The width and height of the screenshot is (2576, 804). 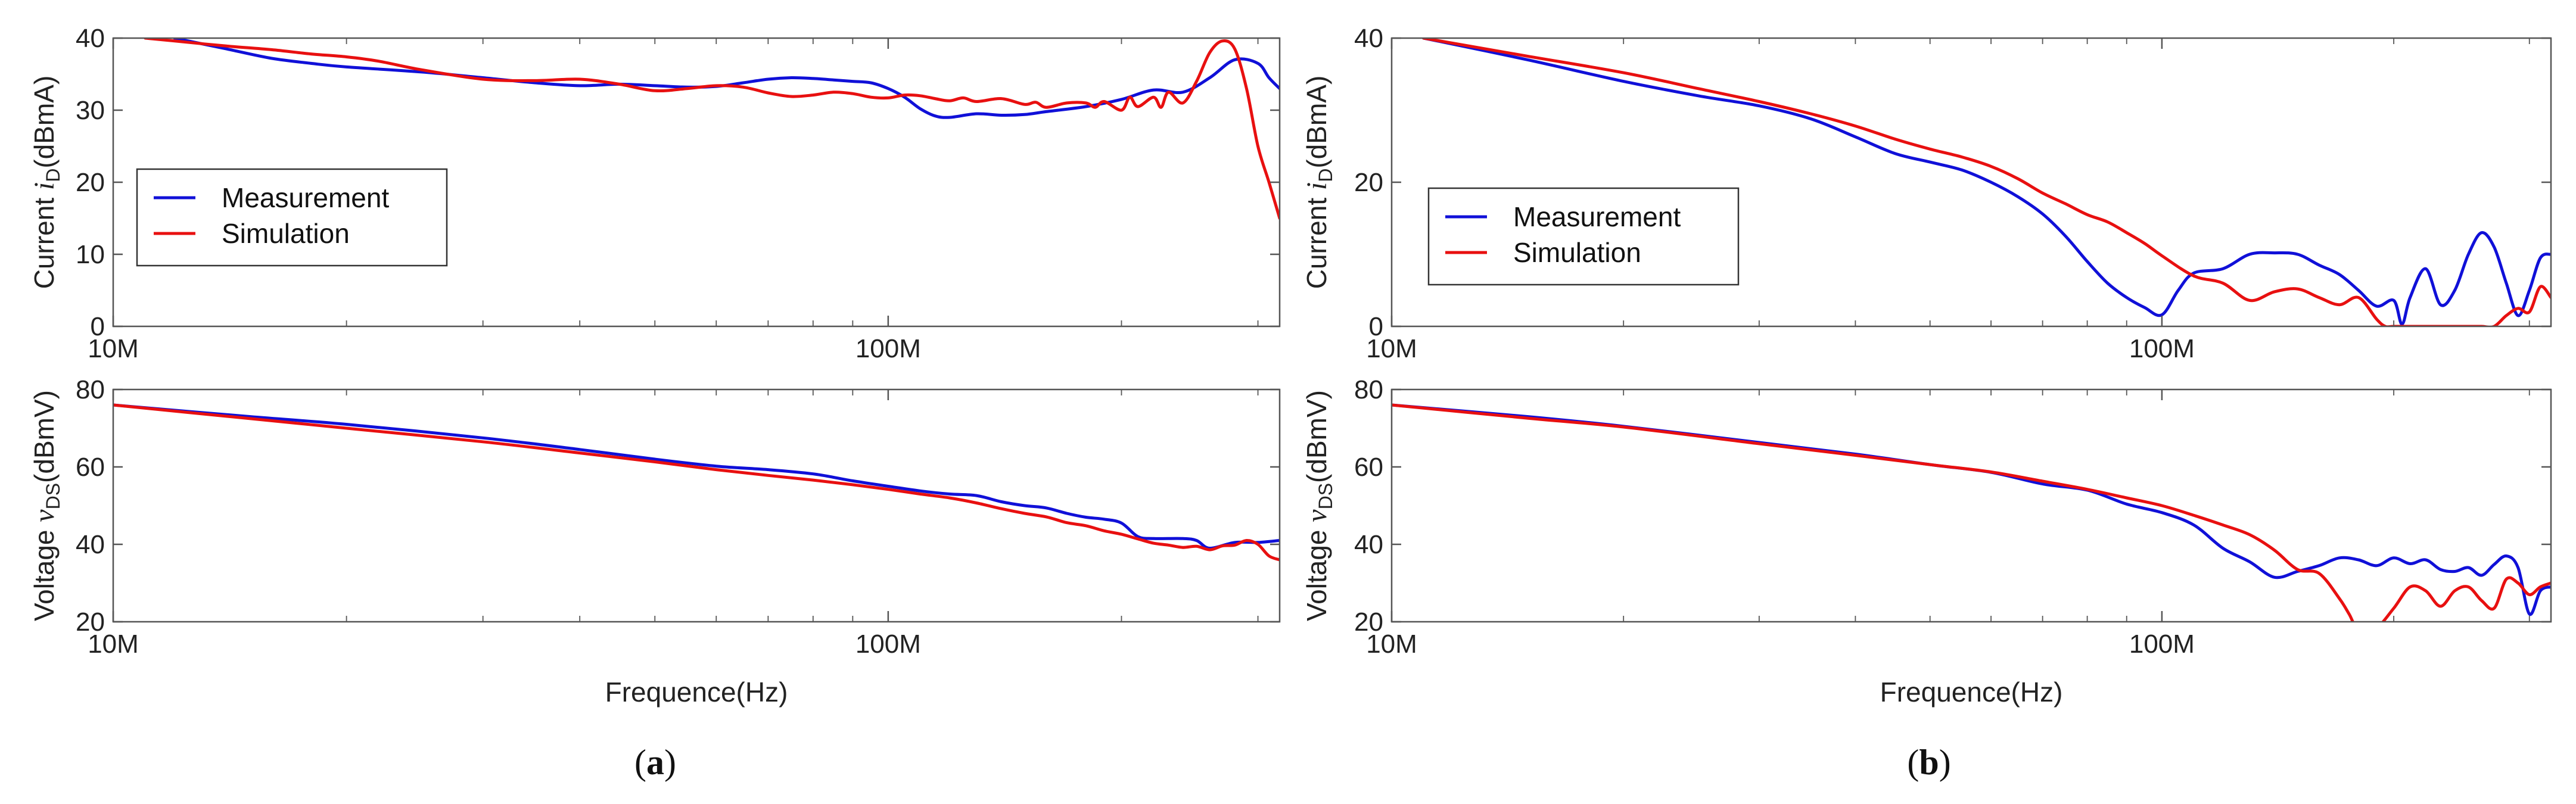 I want to click on legend-a-simulation-label: Simulation, so click(x=286, y=233).